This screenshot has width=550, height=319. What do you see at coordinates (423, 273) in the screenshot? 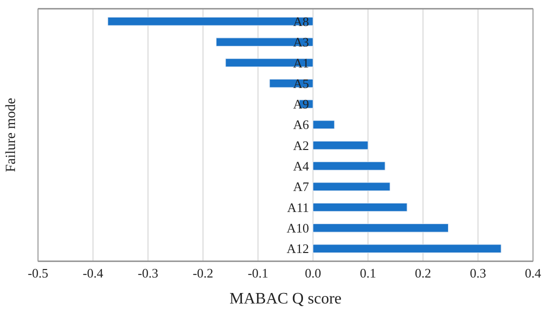
I see `x-tick-label: 0.2` at bounding box center [423, 273].